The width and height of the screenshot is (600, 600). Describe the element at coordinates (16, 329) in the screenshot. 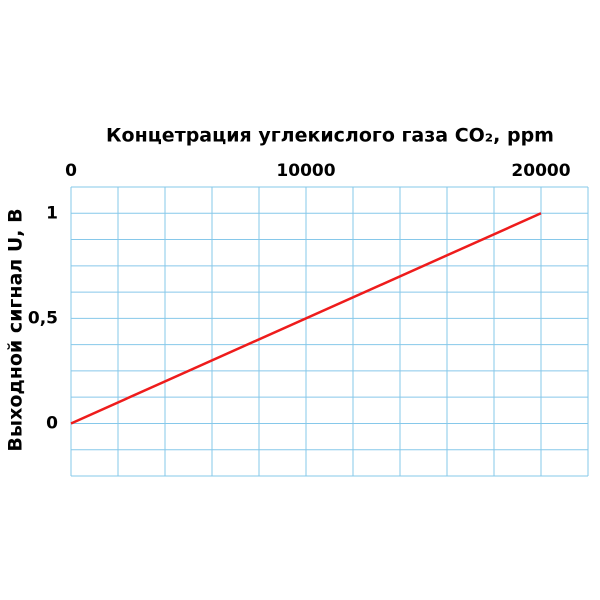

I see `y-axis-label: Выходной сигнал U, В` at that location.